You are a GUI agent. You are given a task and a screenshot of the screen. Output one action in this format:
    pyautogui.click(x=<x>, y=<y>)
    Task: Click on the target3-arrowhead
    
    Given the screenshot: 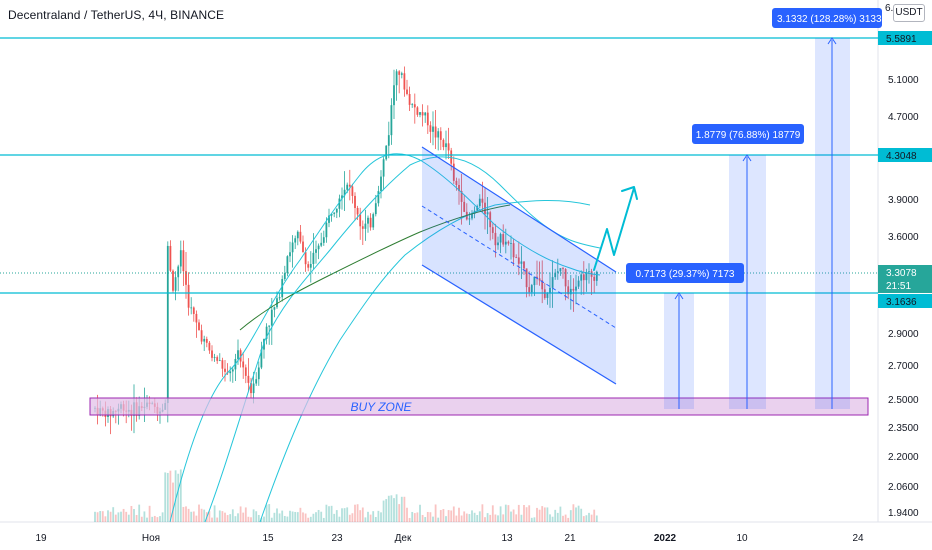 What is the action you would take?
    pyautogui.click(x=832, y=41)
    